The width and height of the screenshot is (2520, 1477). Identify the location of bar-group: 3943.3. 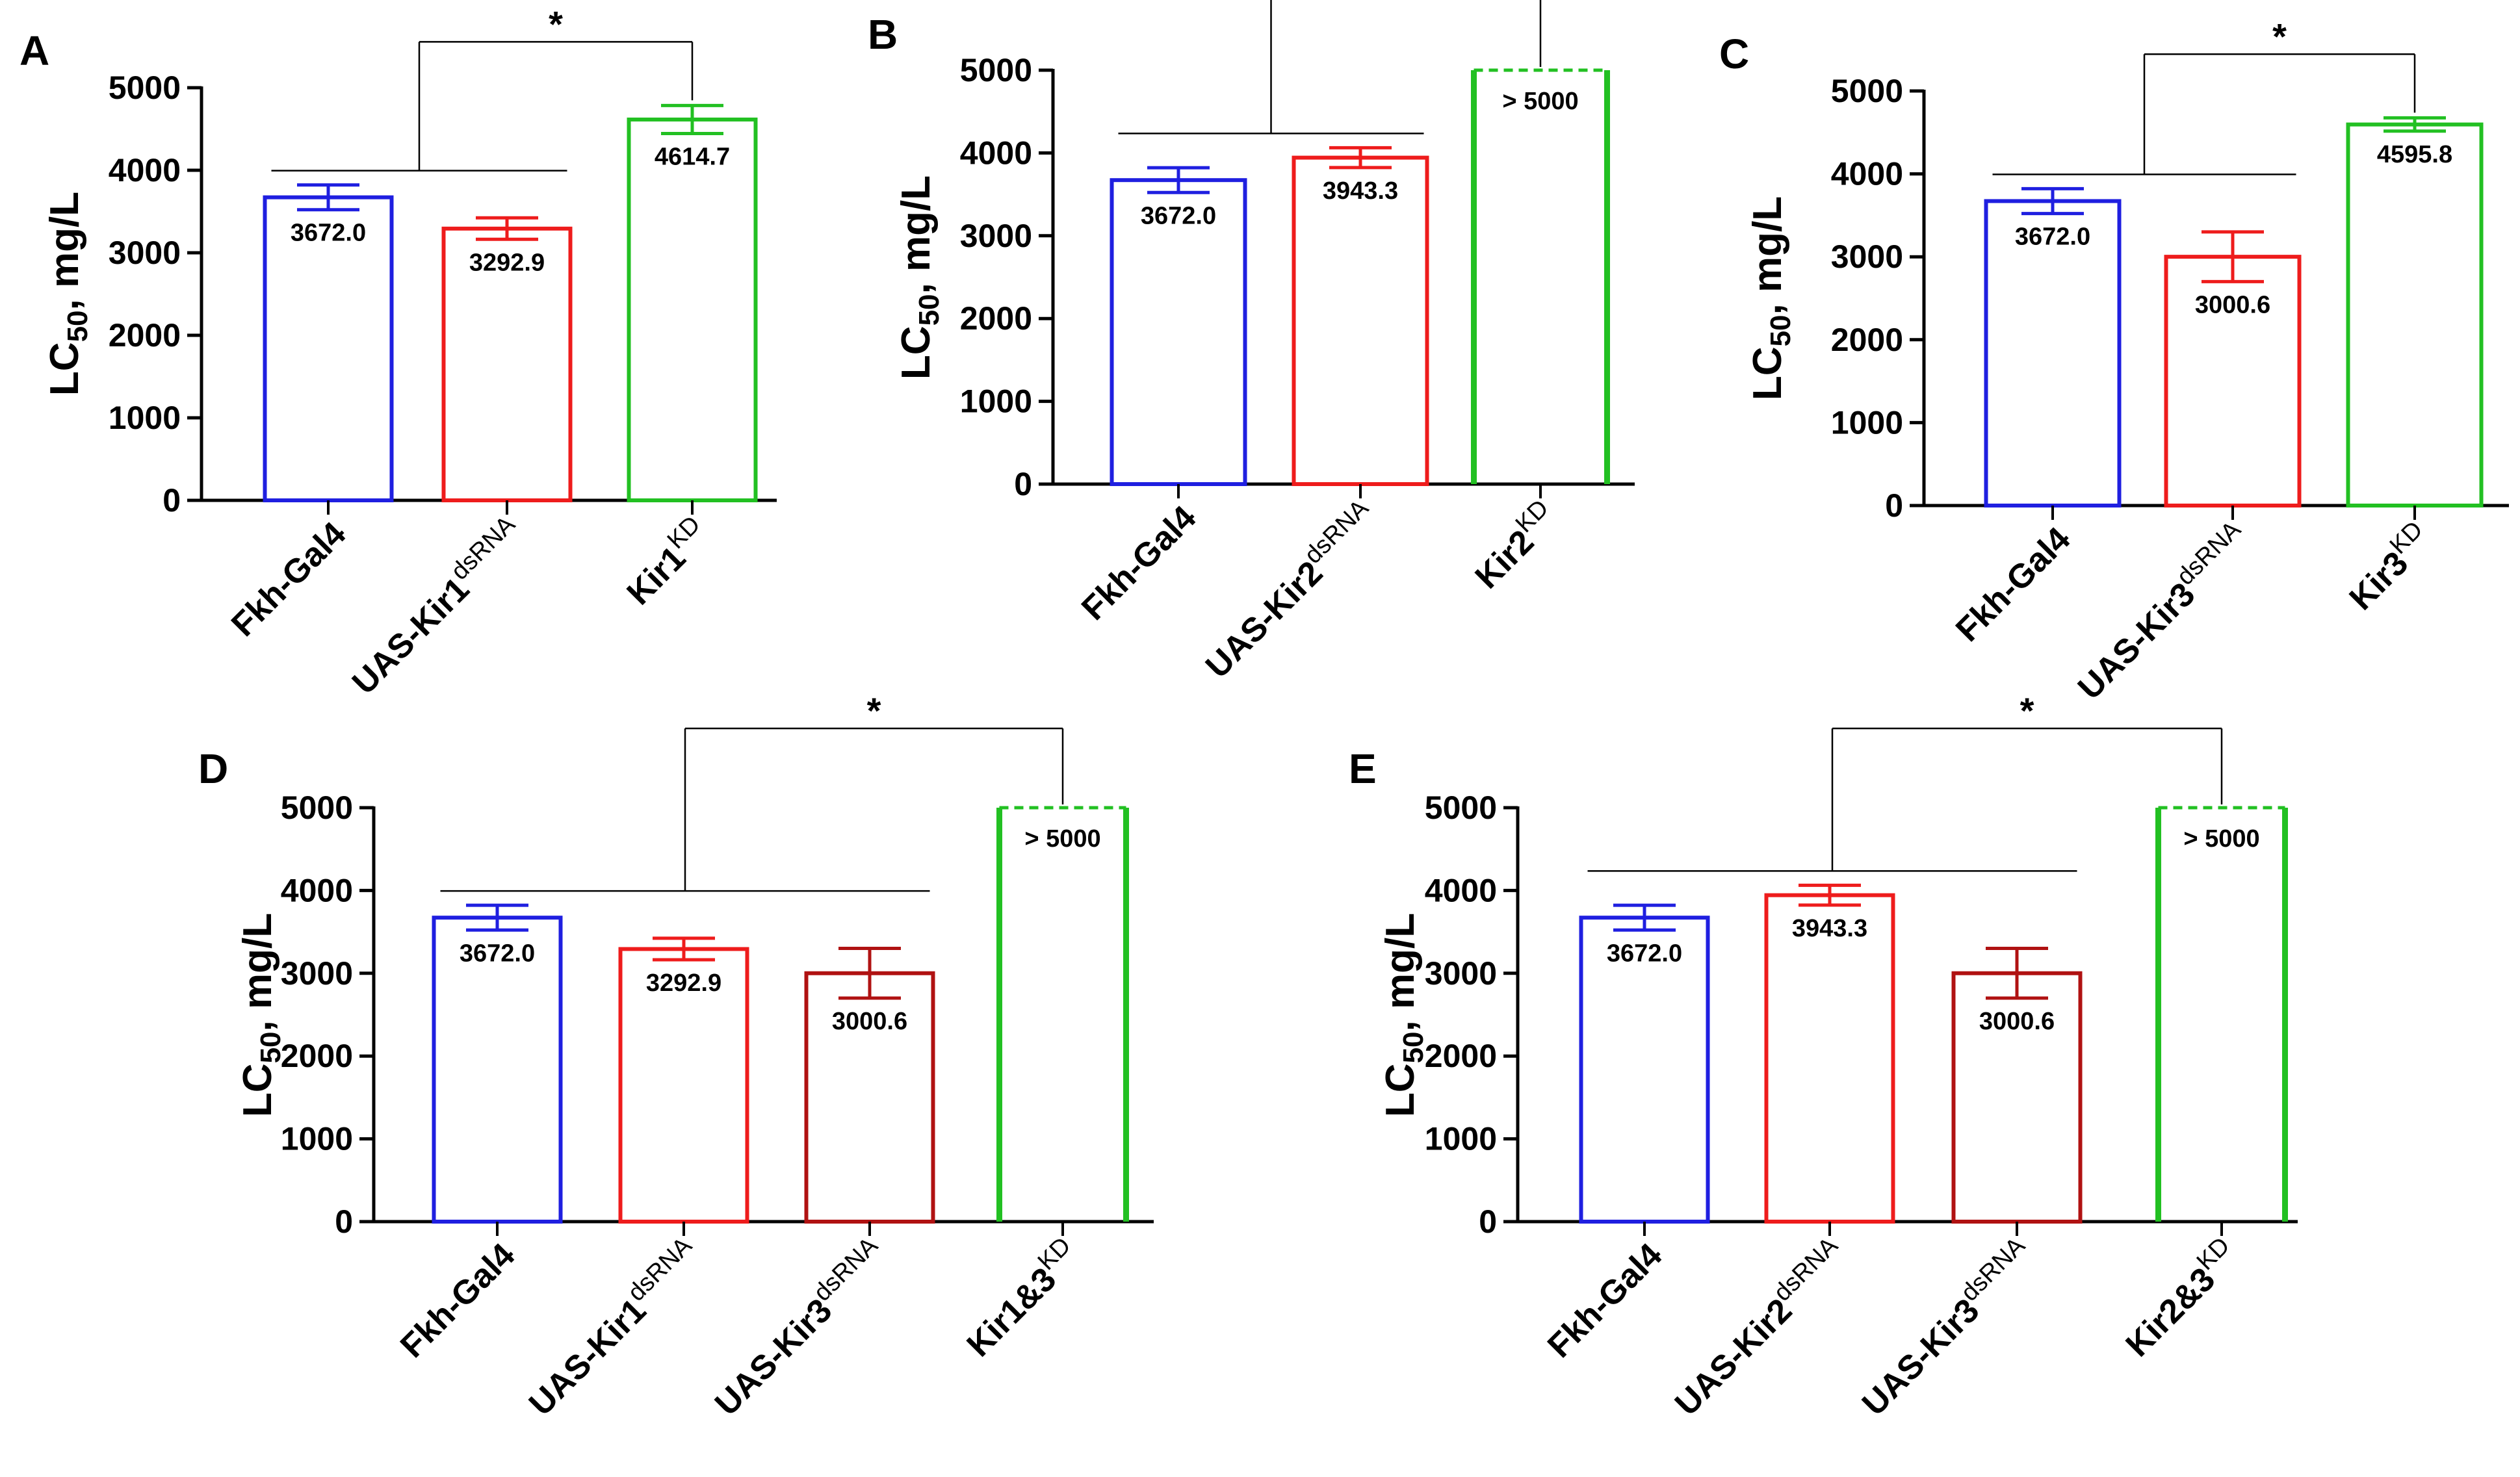
(1360, 322).